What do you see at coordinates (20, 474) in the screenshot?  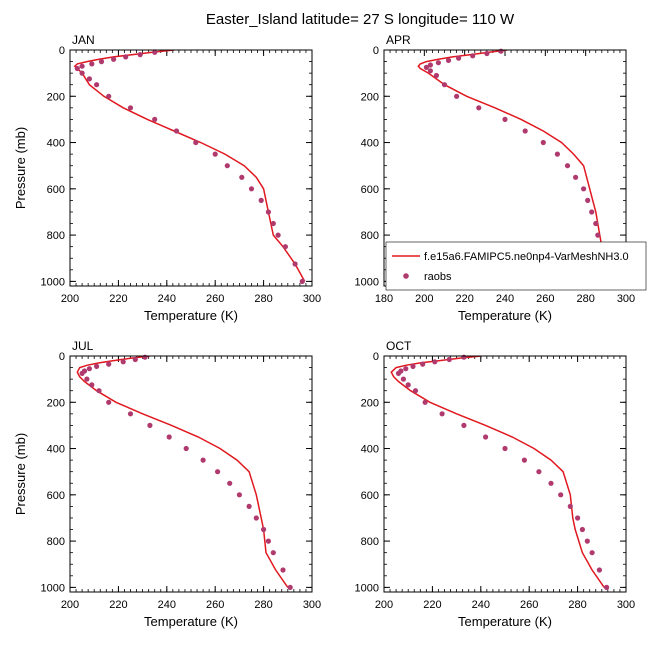 I see `y-axis-label: Pressure (mb)` at bounding box center [20, 474].